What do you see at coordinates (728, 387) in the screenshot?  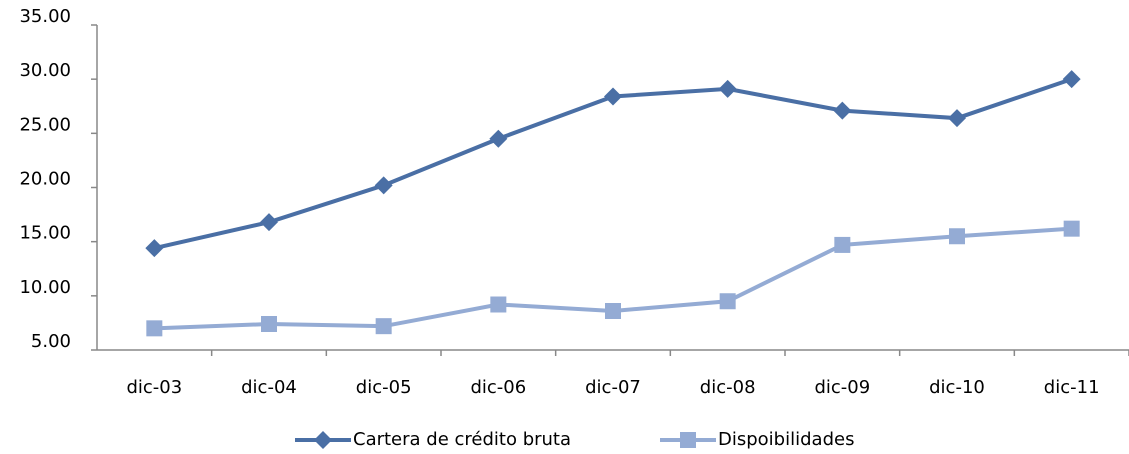 I see `x-tick-label: dic-08` at bounding box center [728, 387].